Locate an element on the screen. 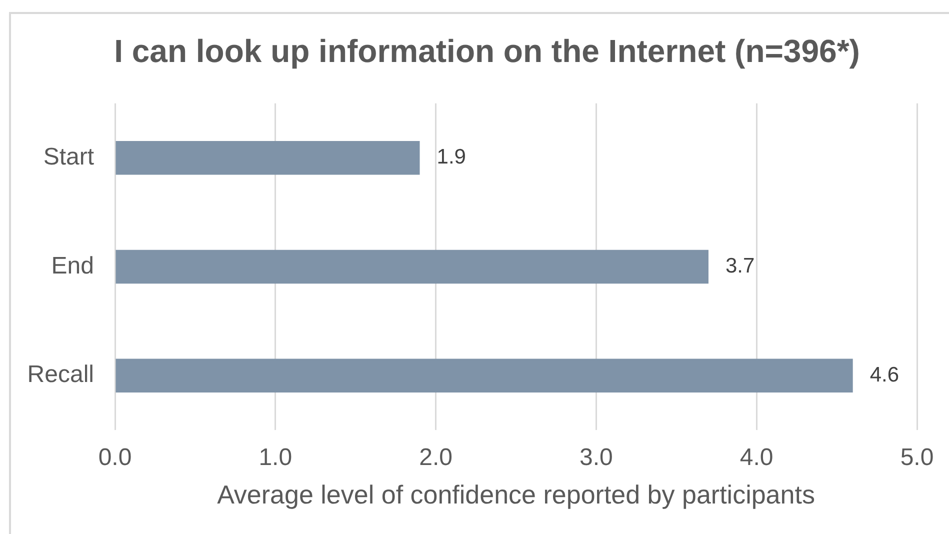  y-tick-label: Recall is located at coordinates (60, 374).